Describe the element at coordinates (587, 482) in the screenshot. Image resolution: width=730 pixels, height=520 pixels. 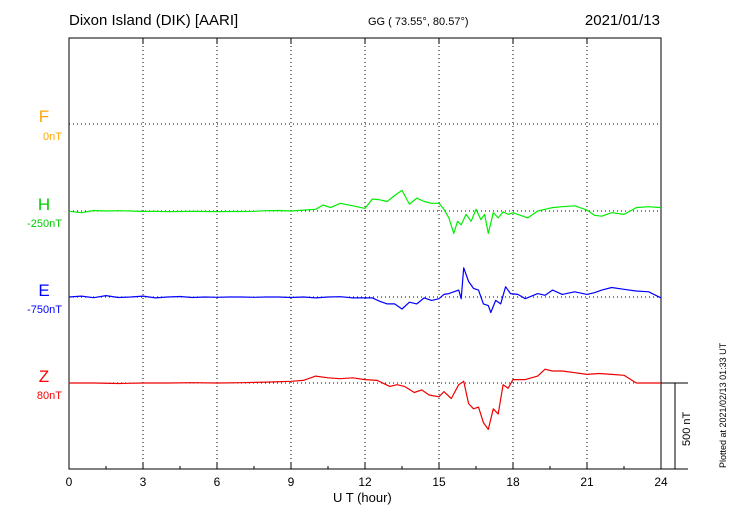
I see `x-tick-label: 21` at that location.